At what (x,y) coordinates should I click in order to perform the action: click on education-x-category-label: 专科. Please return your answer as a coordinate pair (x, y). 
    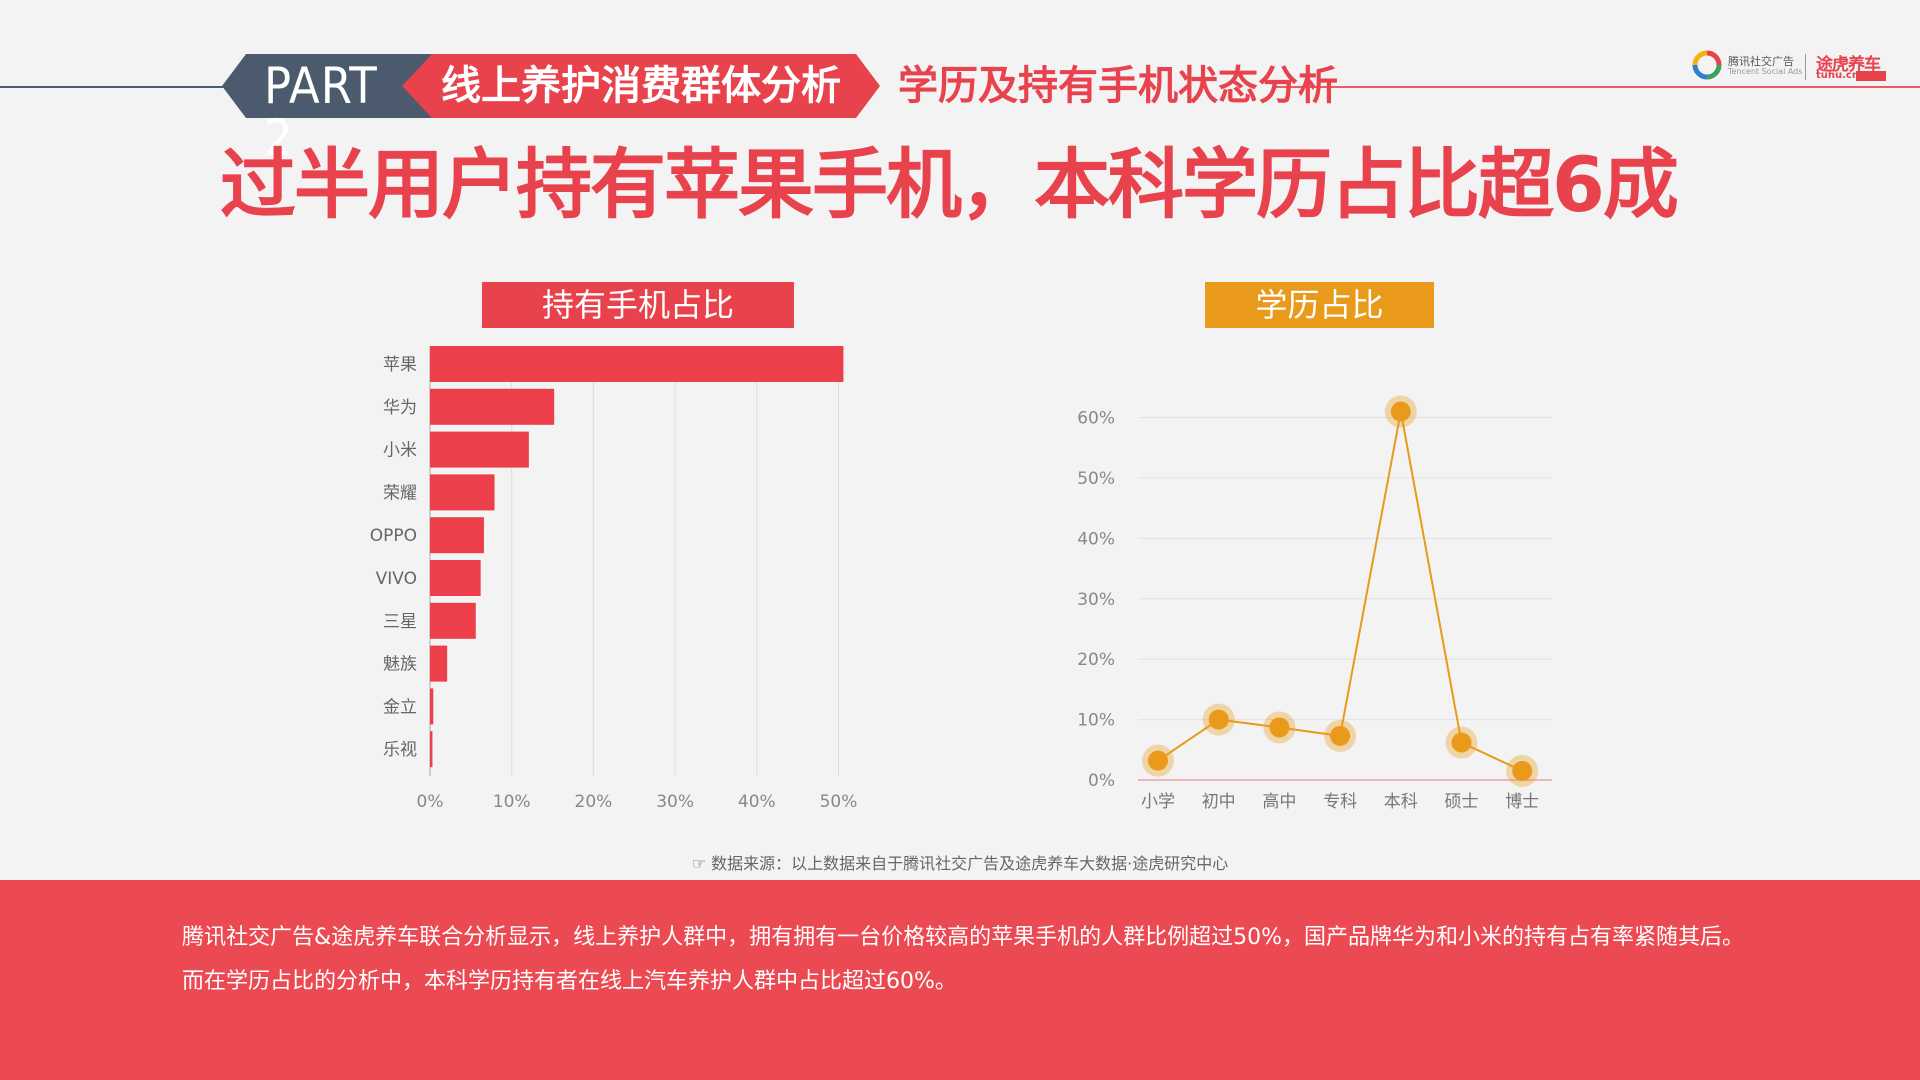
    Looking at the image, I should click on (1340, 802).